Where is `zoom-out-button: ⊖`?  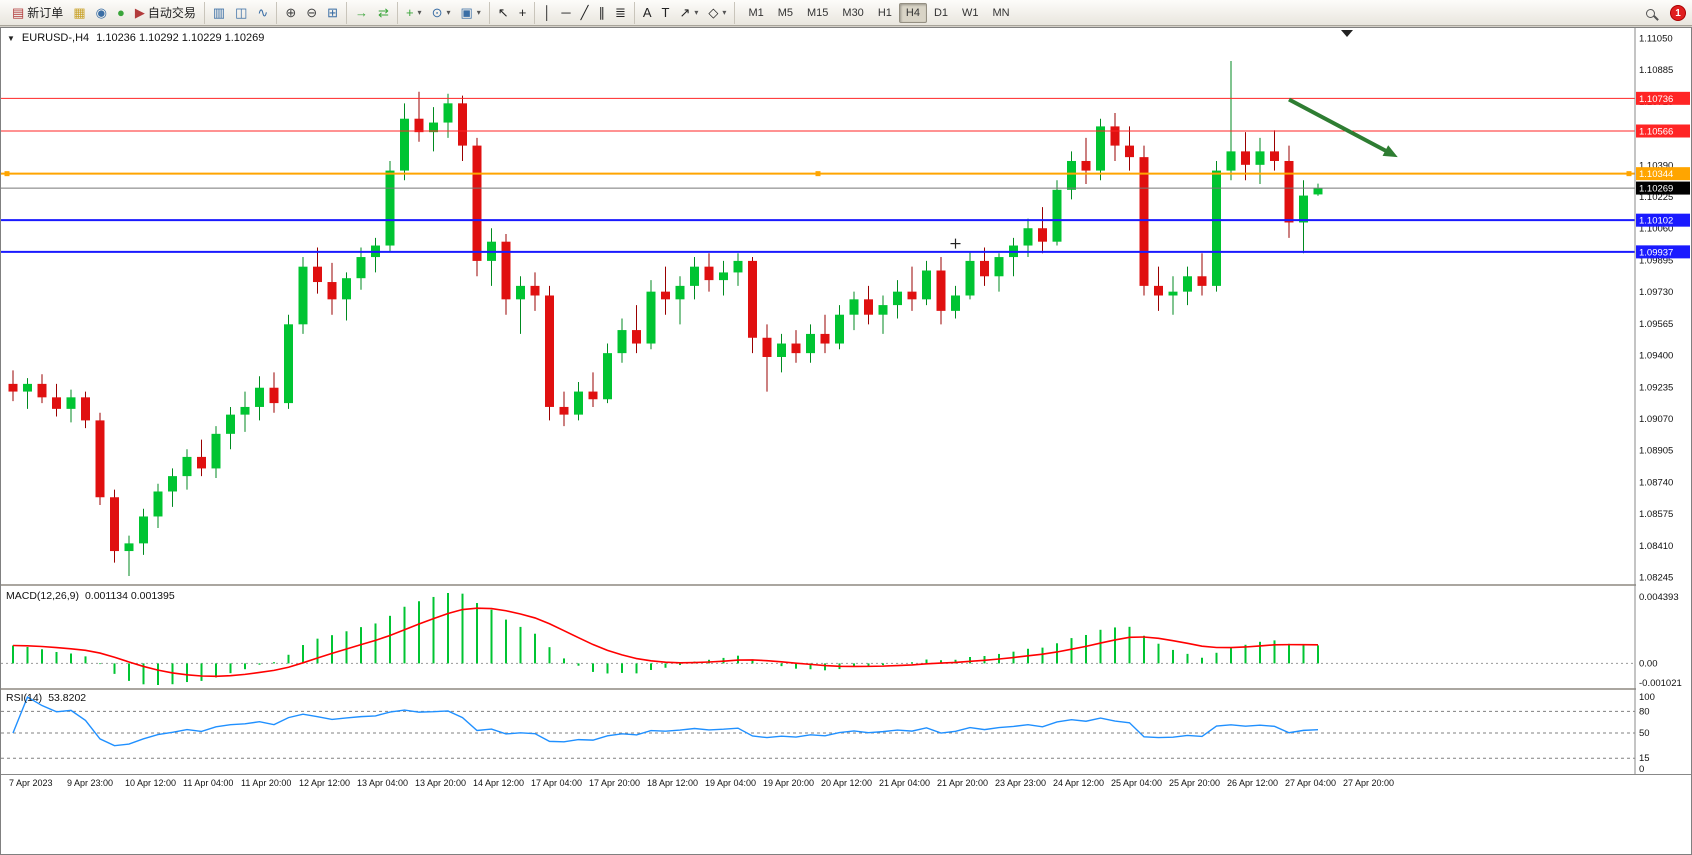
zoom-out-button: ⊖ is located at coordinates (311, 12).